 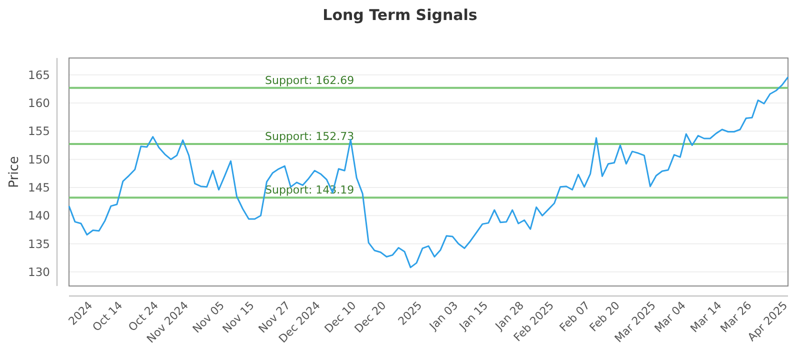 I want to click on y-tick-label: 160, so click(x=39, y=103).